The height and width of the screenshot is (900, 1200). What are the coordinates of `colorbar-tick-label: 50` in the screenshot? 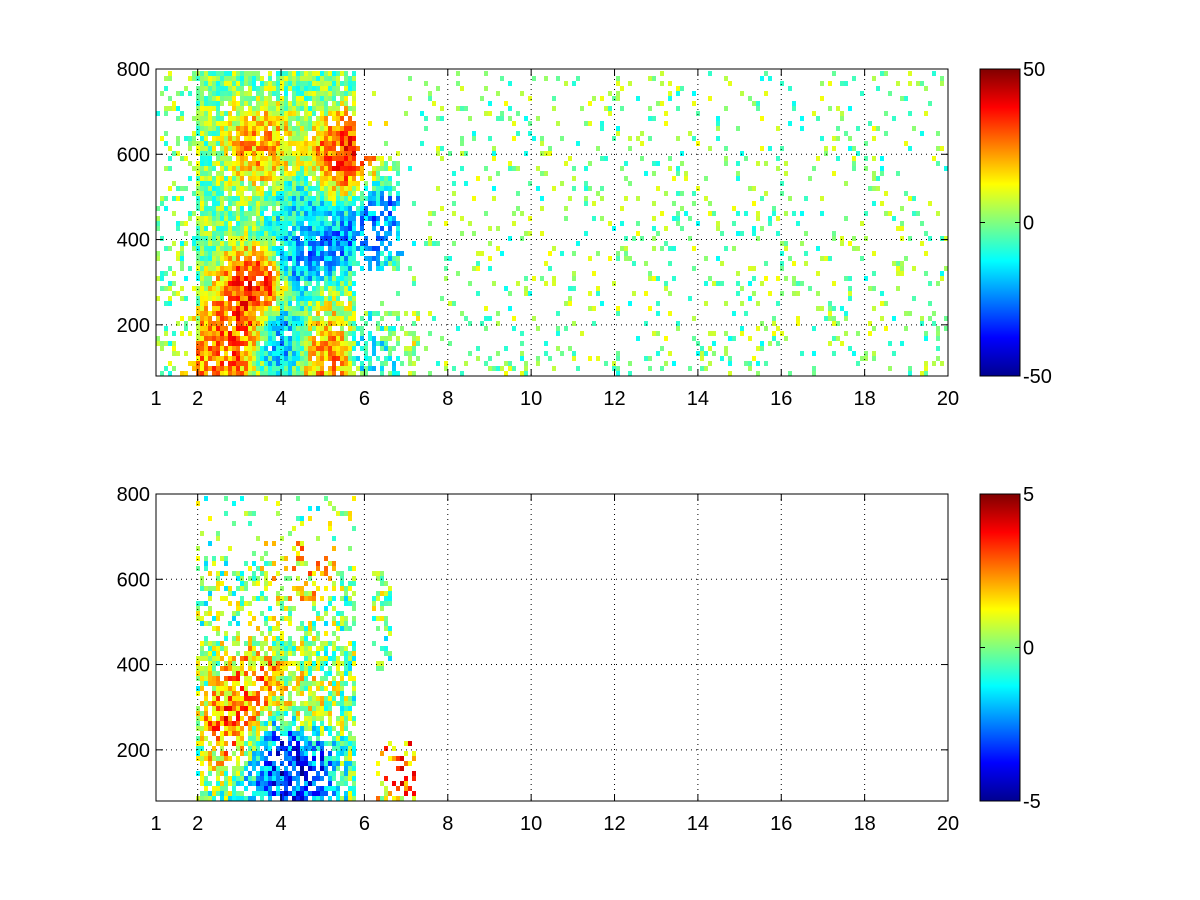 It's located at (1034, 70).